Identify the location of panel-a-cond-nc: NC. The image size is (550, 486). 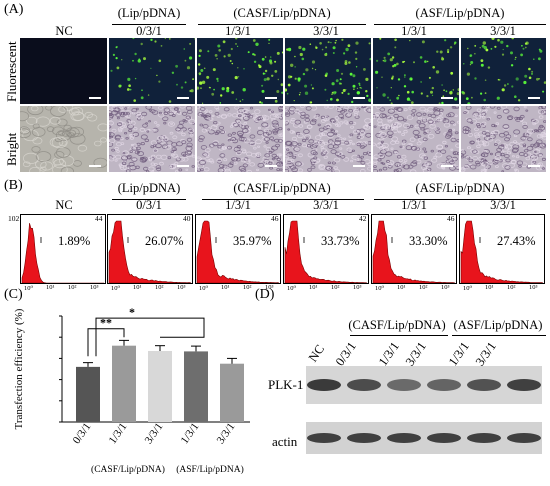
(64, 31).